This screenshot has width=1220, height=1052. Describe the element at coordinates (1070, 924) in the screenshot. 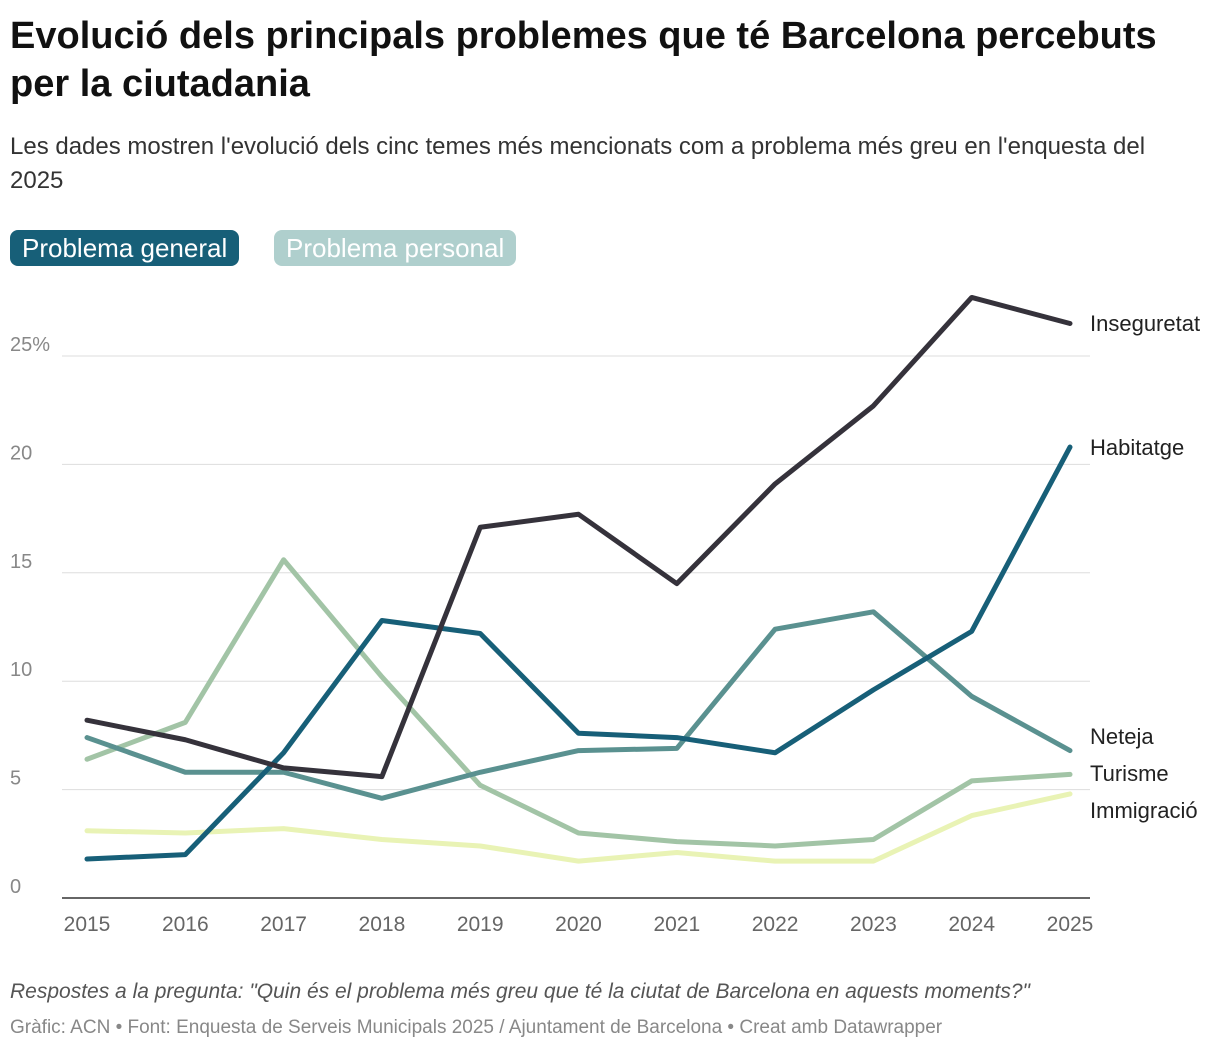

I see `x-tick-label: 2025` at that location.